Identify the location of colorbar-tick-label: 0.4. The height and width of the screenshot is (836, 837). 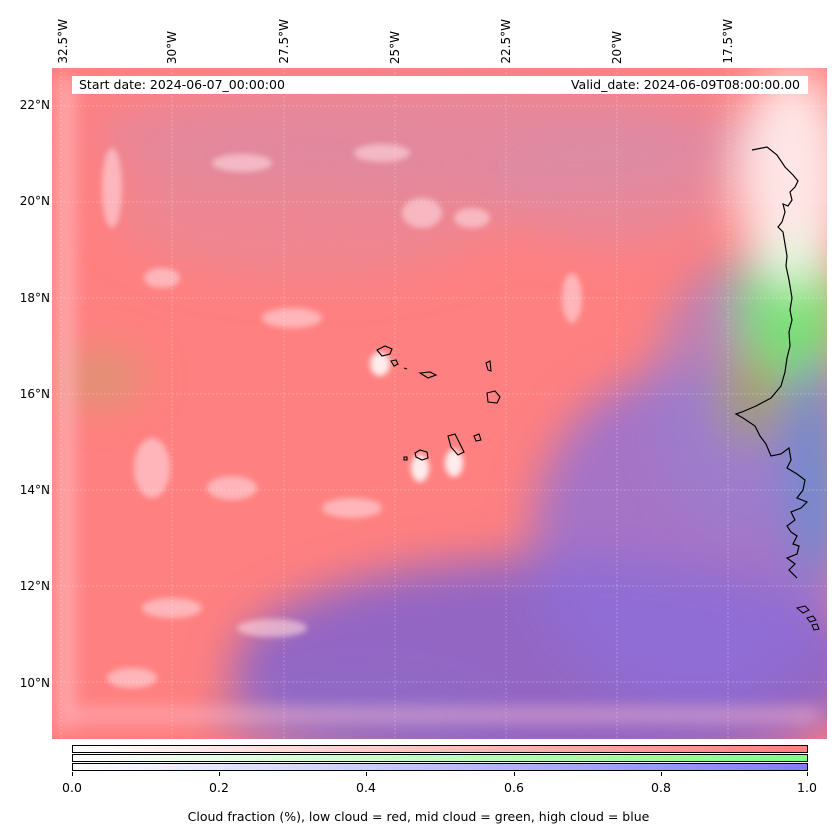
(366, 787).